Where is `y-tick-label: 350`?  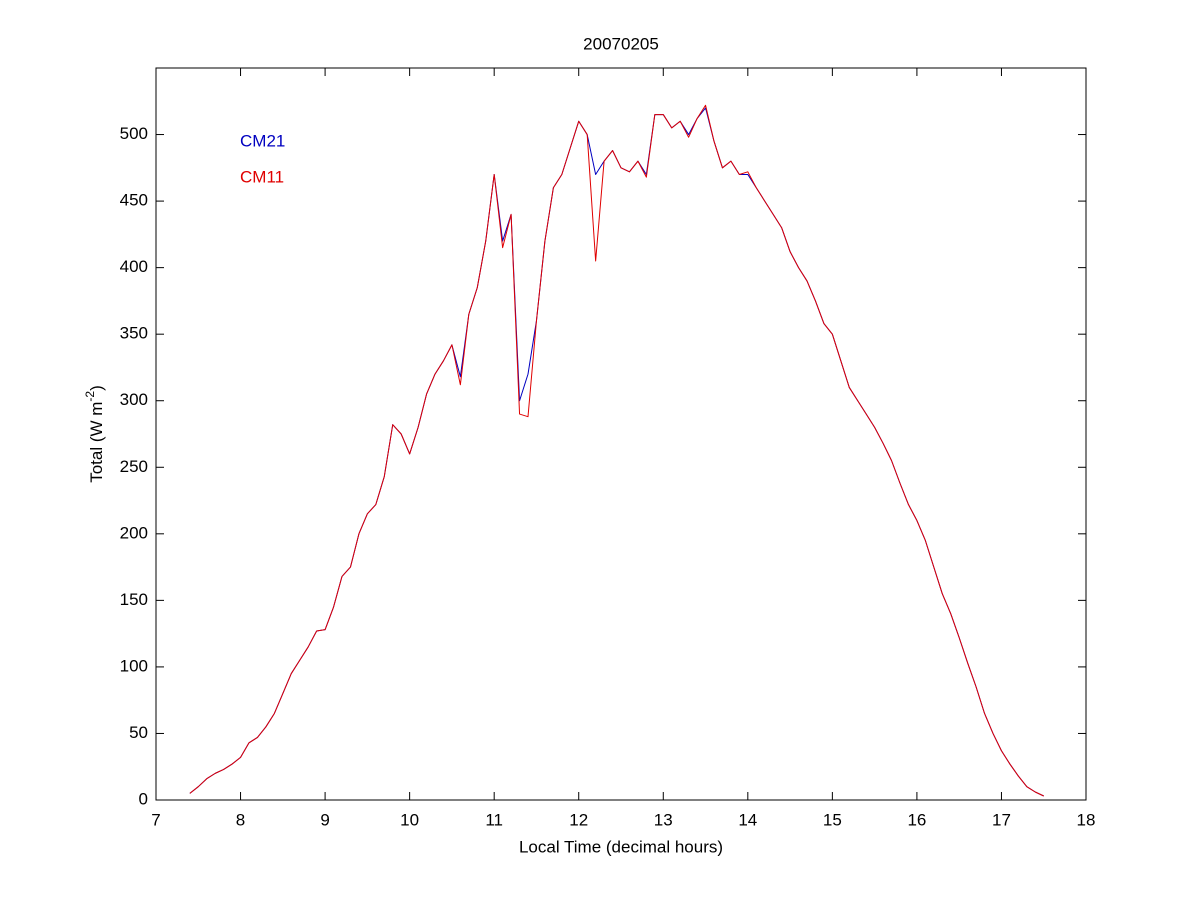 y-tick-label: 350 is located at coordinates (134, 333).